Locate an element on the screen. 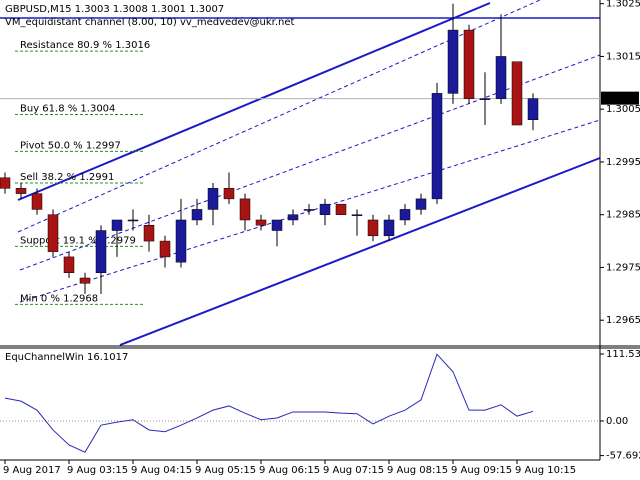 The width and height of the screenshot is (640, 480). y-tick-label: 111.5385 is located at coordinates (623, 354).